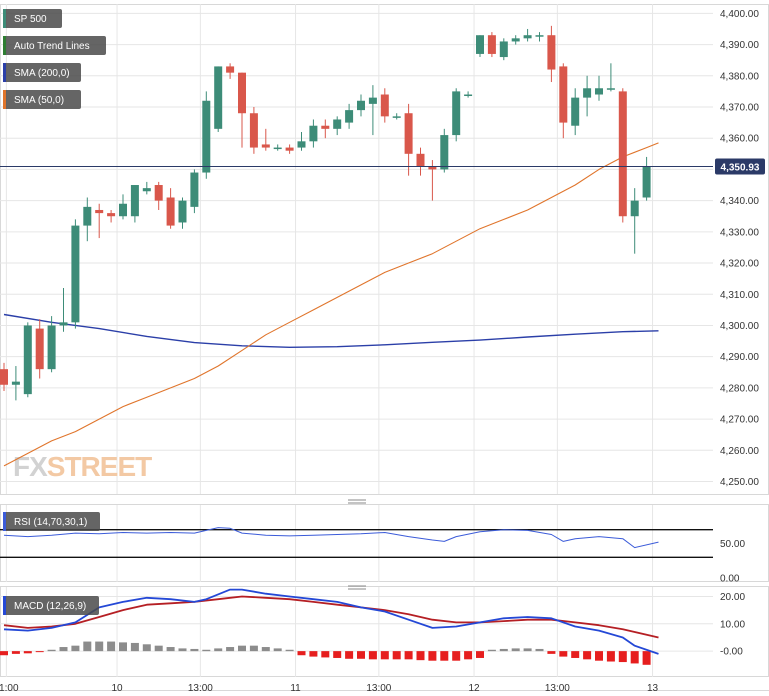  What do you see at coordinates (42, 99) in the screenshot?
I see `legend-item: SMA (50,0)` at bounding box center [42, 99].